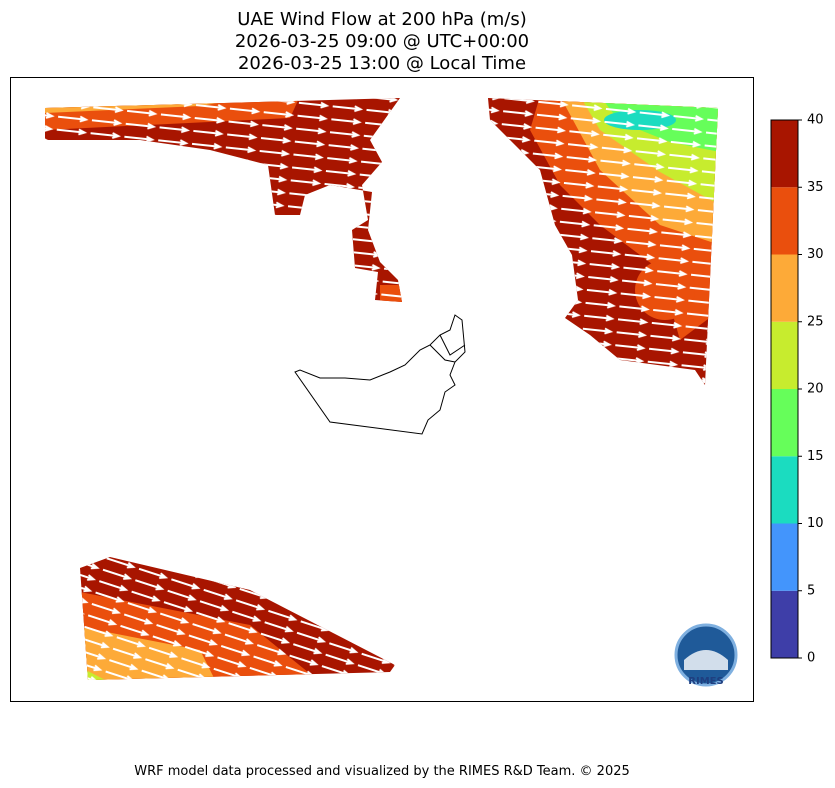  Describe the element at coordinates (811, 658) in the screenshot. I see `tick-label: 0` at that location.